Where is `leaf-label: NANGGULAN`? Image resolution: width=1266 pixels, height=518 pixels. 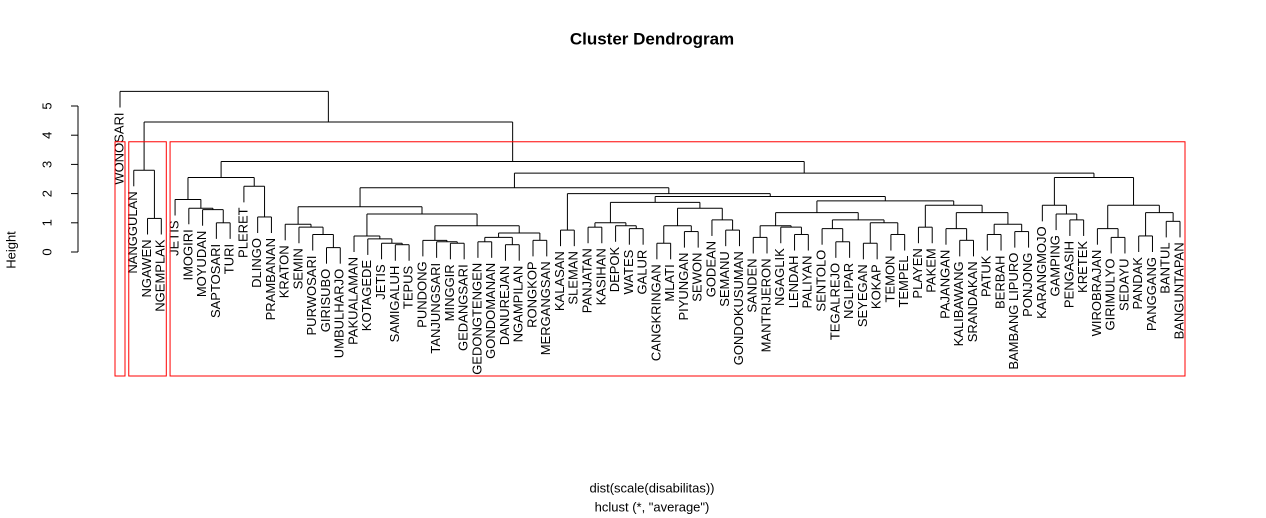 leaf-label: NANGGULAN is located at coordinates (132, 232).